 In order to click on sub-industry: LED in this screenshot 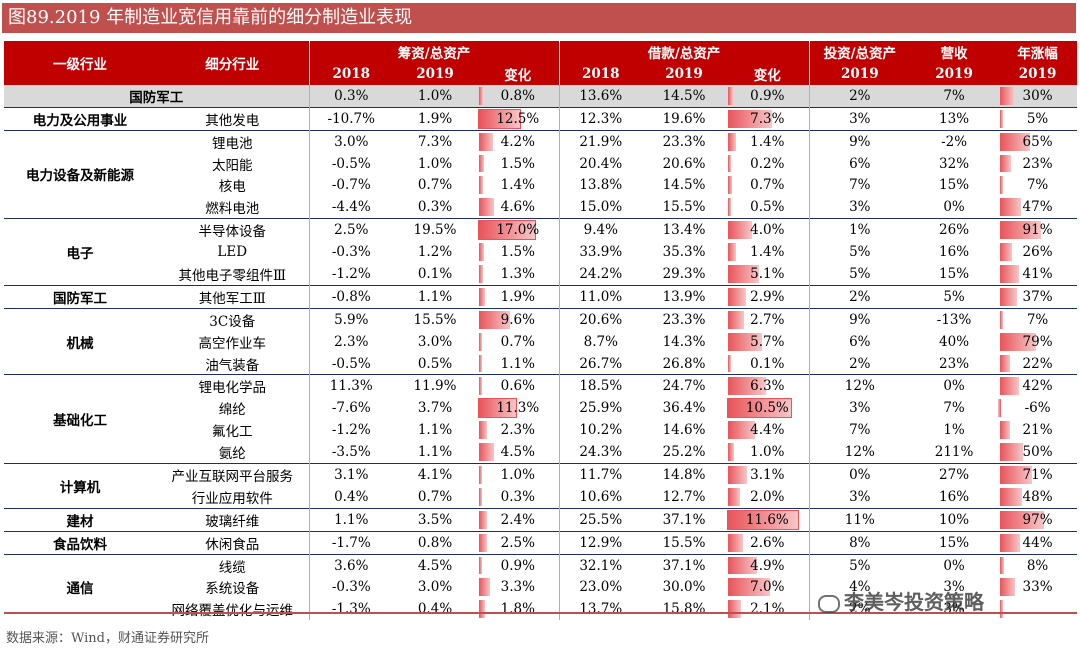, I will do `click(232, 252)`.